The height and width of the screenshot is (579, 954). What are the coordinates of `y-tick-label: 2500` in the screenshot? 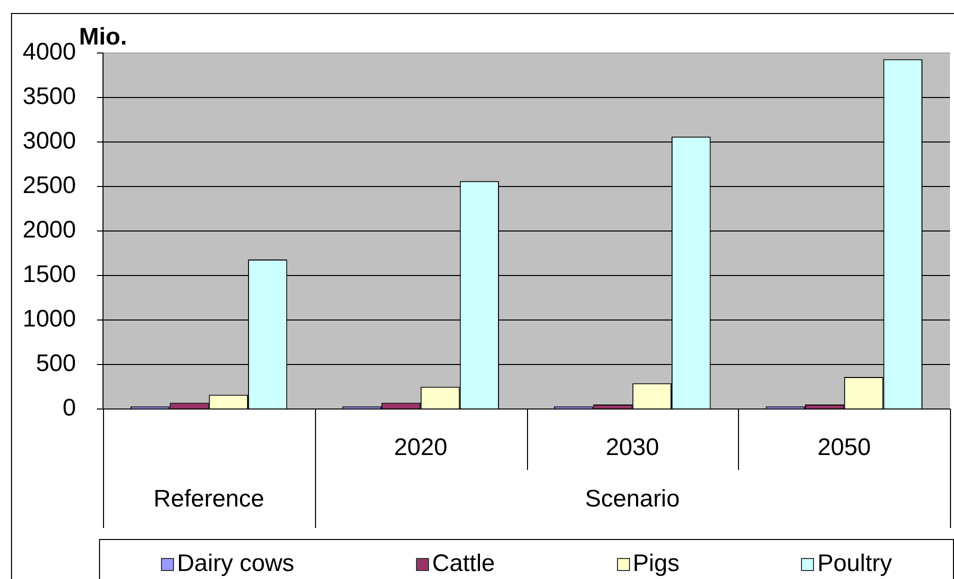 It's located at (49, 186).